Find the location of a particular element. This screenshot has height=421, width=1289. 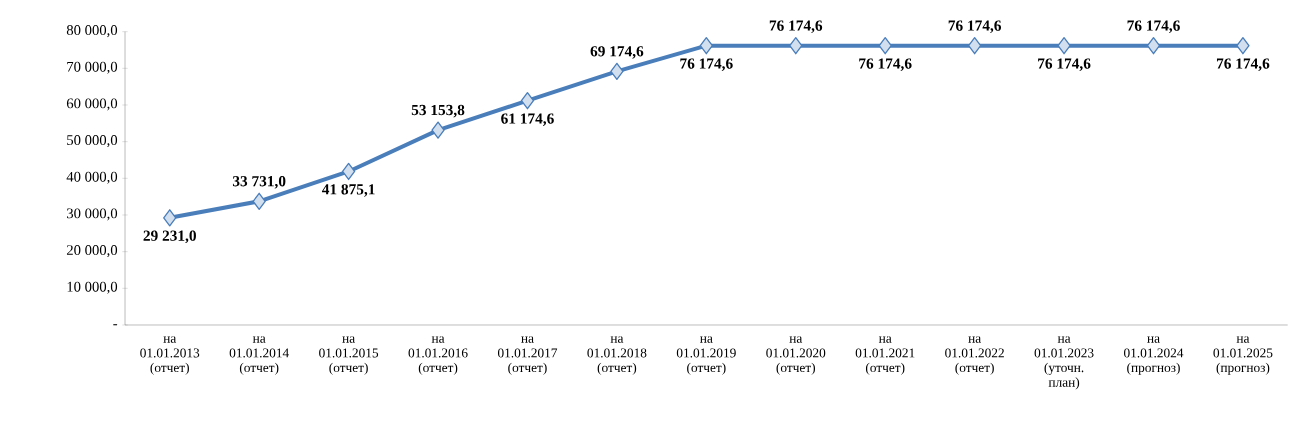

x-tick-label: на 01.01.2025 (прогноз) is located at coordinates (1243, 355).